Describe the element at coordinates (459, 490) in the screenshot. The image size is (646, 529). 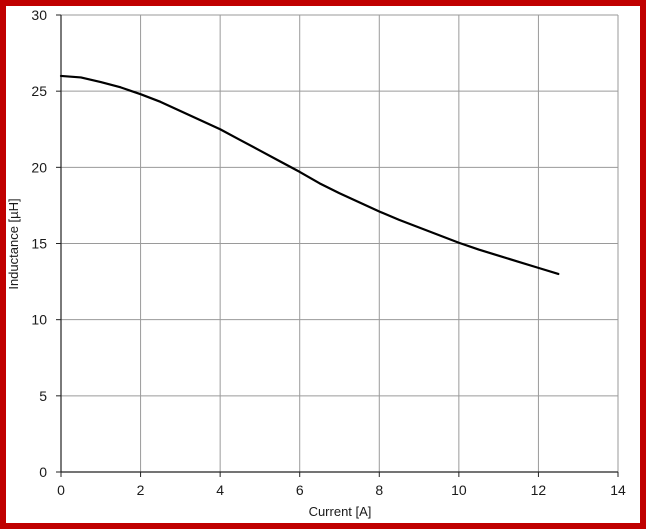
I see `x-tick-label: 10` at that location.